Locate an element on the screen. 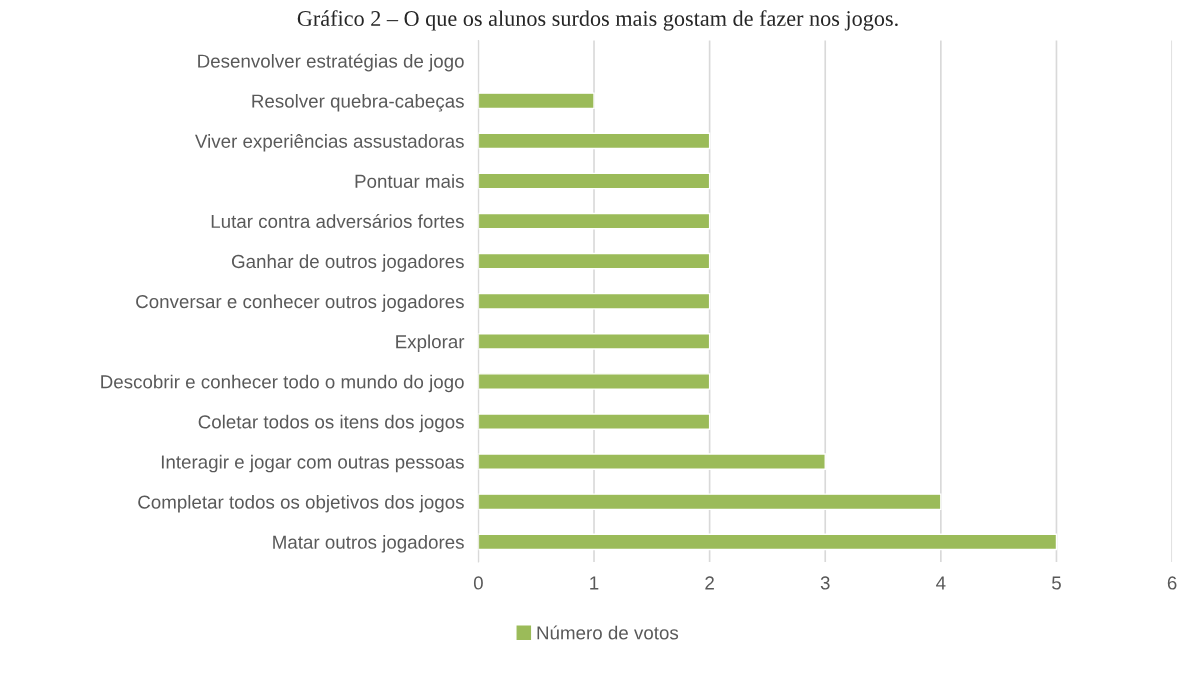 The width and height of the screenshot is (1196, 677). y-tick-label: Viver experiências assustadoras is located at coordinates (329, 143).